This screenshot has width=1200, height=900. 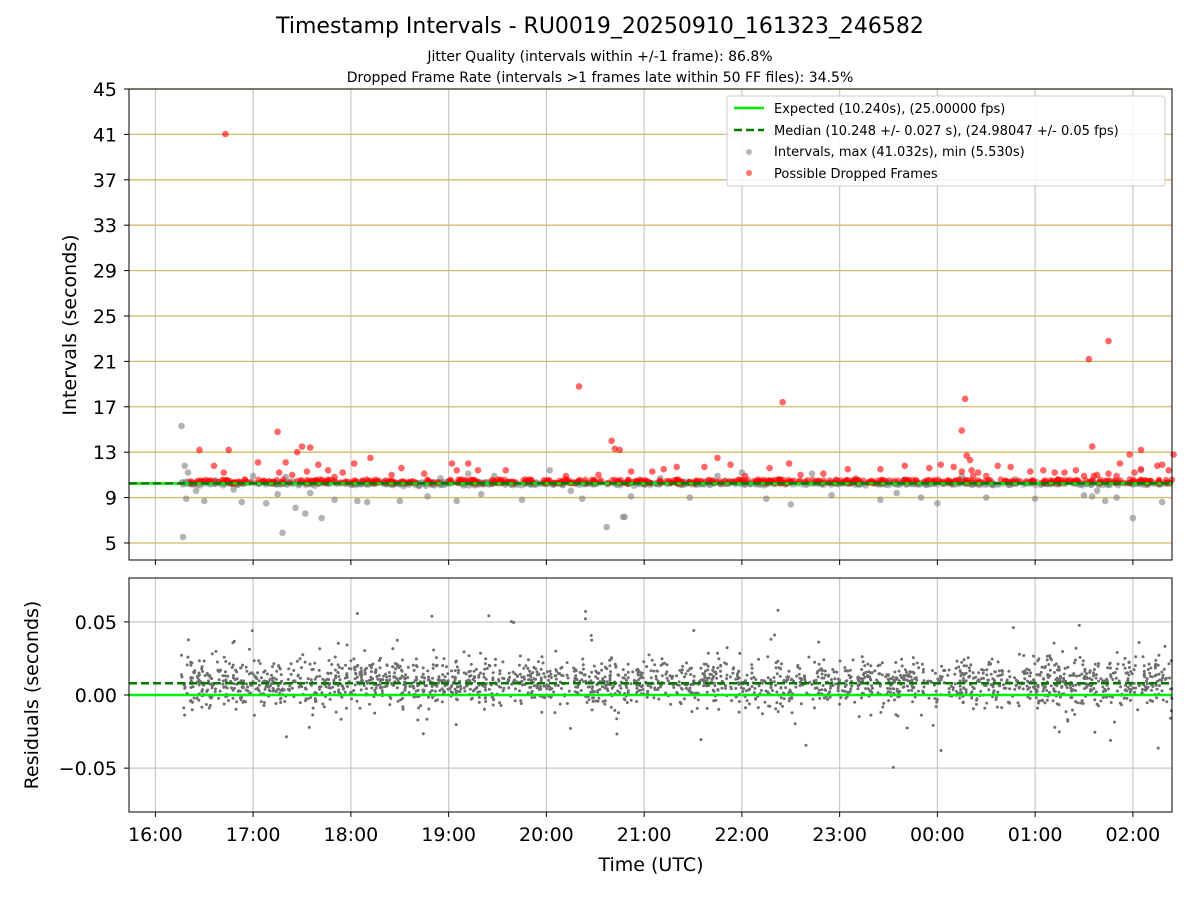 What do you see at coordinates (111, 544) in the screenshot?
I see `intervals-y-tick-label: 5` at bounding box center [111, 544].